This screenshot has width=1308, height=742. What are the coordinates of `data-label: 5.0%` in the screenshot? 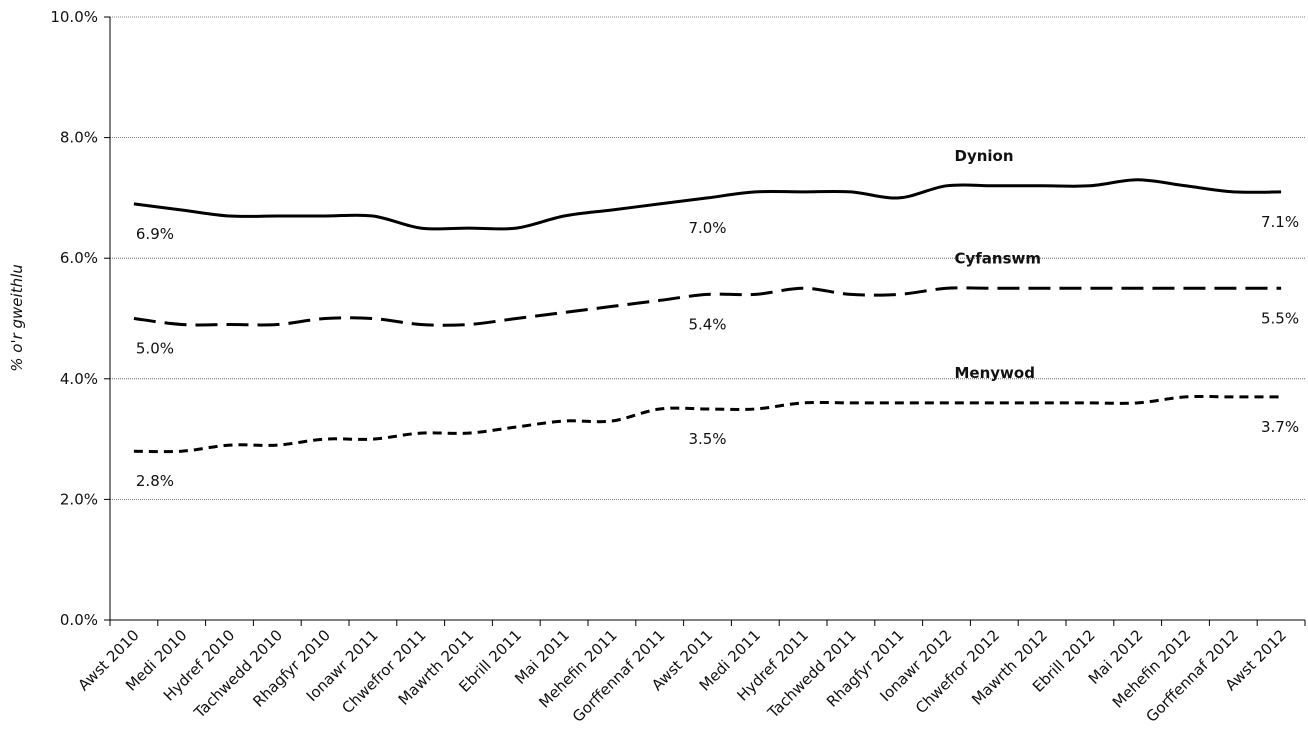 It's located at (155, 349).